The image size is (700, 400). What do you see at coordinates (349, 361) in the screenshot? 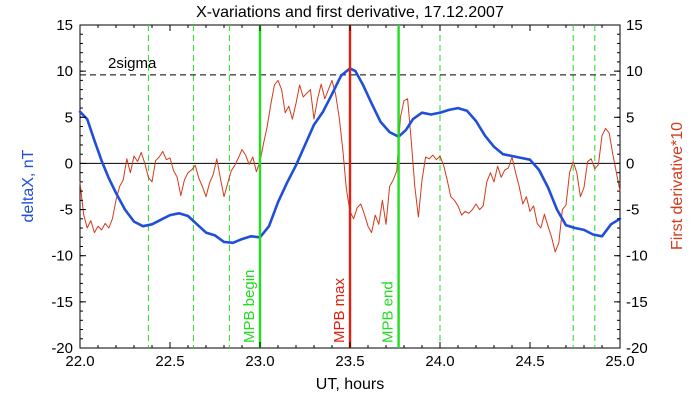
I see `x-tick-label-3: 23.5` at bounding box center [349, 361].